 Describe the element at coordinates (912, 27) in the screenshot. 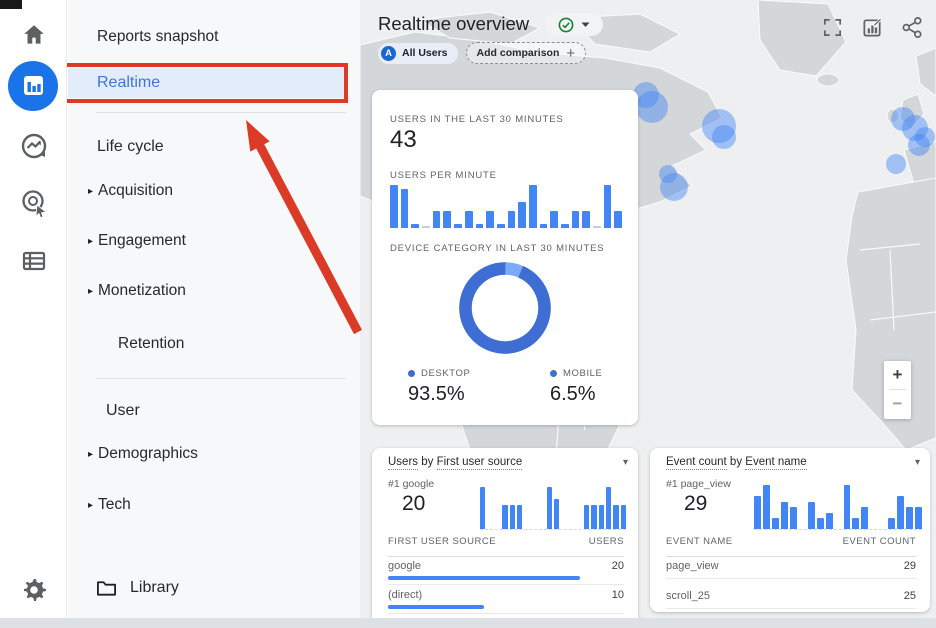

I see `share-icon` at that location.